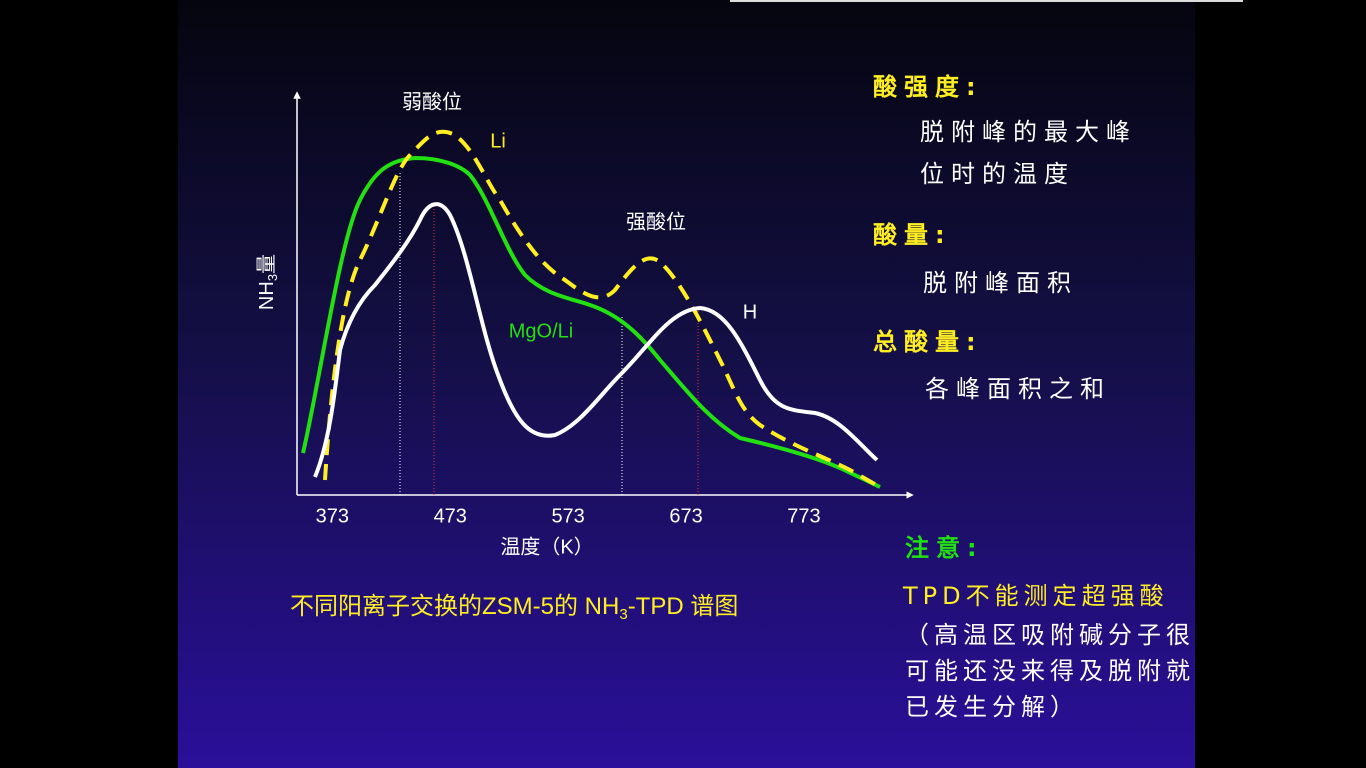  Describe the element at coordinates (332, 516) in the screenshot. I see `x-tick-label: 373` at that location.